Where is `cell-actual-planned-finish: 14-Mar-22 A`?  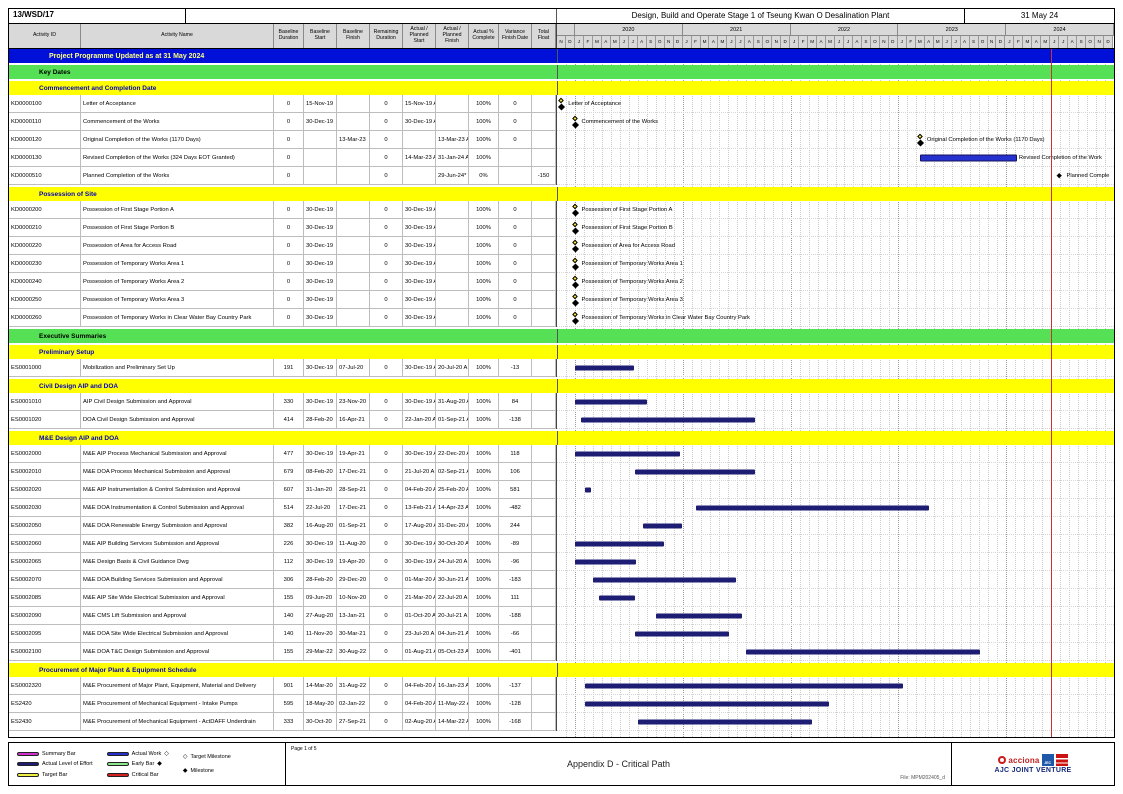
cell-actual-planned-finish: 14-Mar-22 A is located at coordinates (452, 722).